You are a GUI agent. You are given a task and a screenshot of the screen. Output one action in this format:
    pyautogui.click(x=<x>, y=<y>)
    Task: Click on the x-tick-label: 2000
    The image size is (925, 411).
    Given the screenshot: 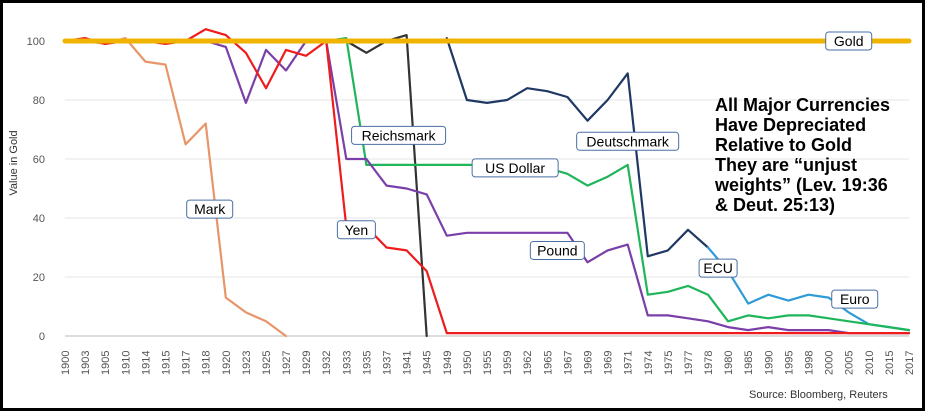 What is the action you would take?
    pyautogui.click(x=830, y=363)
    